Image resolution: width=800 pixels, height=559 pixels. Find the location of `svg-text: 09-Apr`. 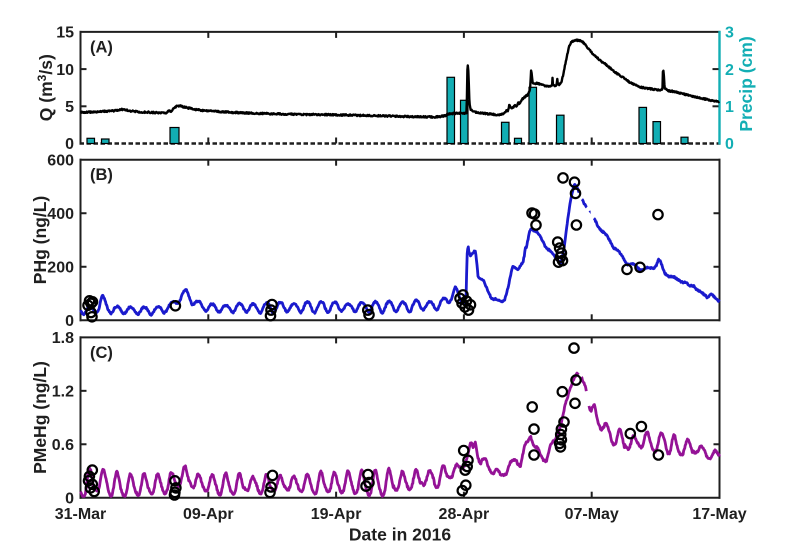

svg-text: 09-Apr is located at coordinates (208, 514).